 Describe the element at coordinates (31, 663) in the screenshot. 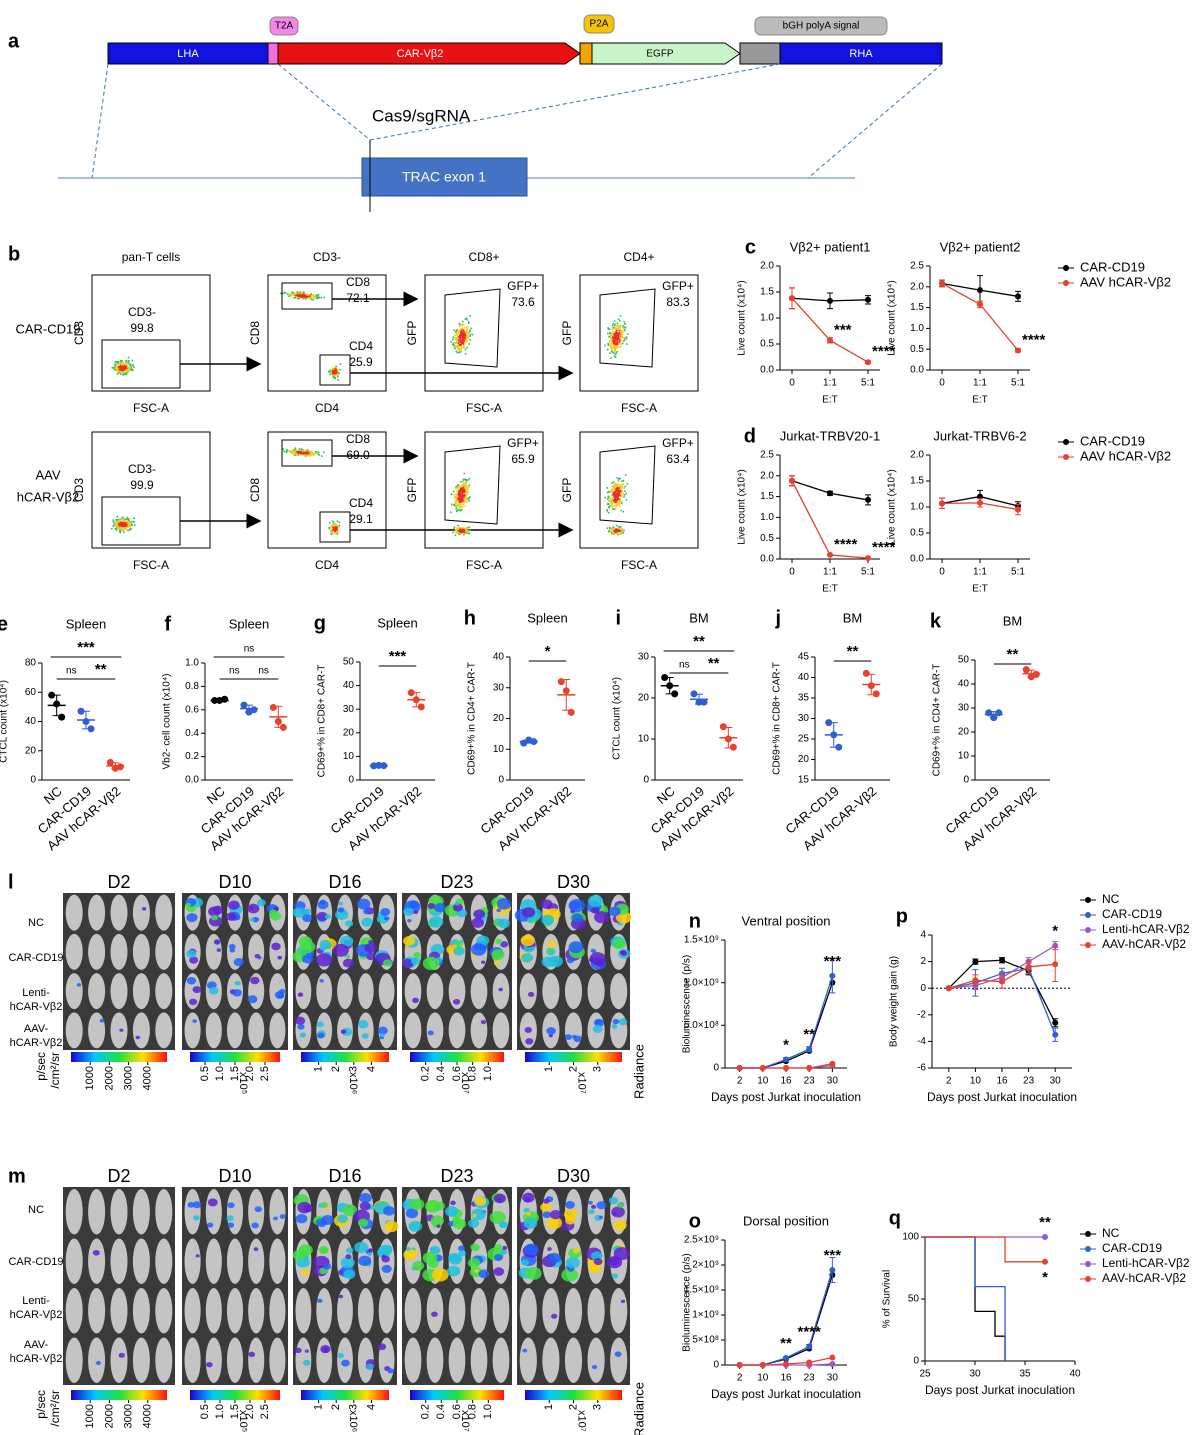

I see `y-tick-label: 80` at that location.